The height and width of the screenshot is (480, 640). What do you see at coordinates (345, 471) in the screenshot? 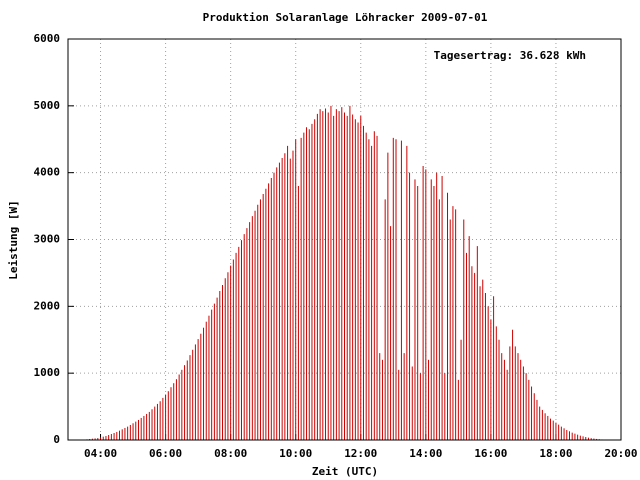
I see `x-axis-label: Zeit (UTC)` at bounding box center [345, 471].